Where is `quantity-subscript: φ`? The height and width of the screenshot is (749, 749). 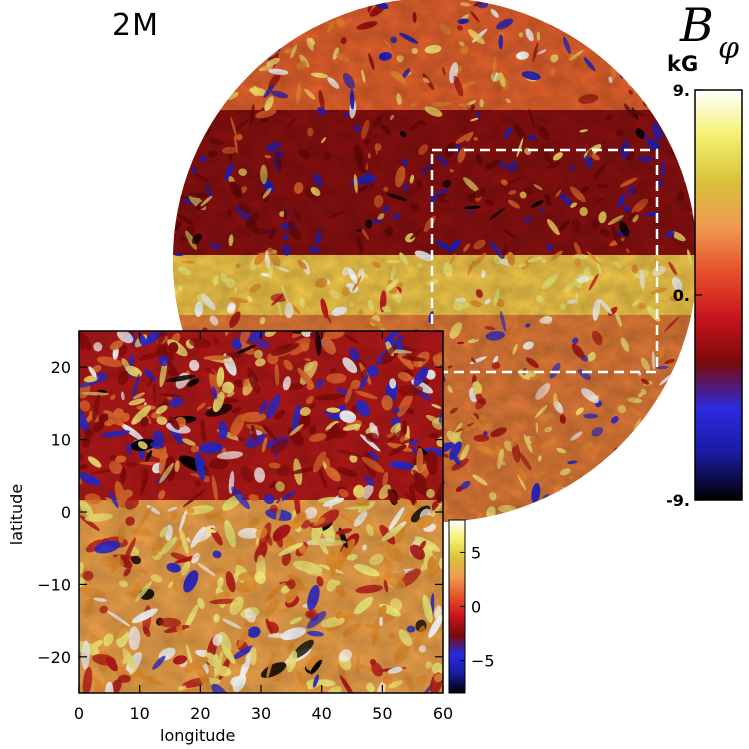
quantity-subscript: φ is located at coordinates (729, 48).